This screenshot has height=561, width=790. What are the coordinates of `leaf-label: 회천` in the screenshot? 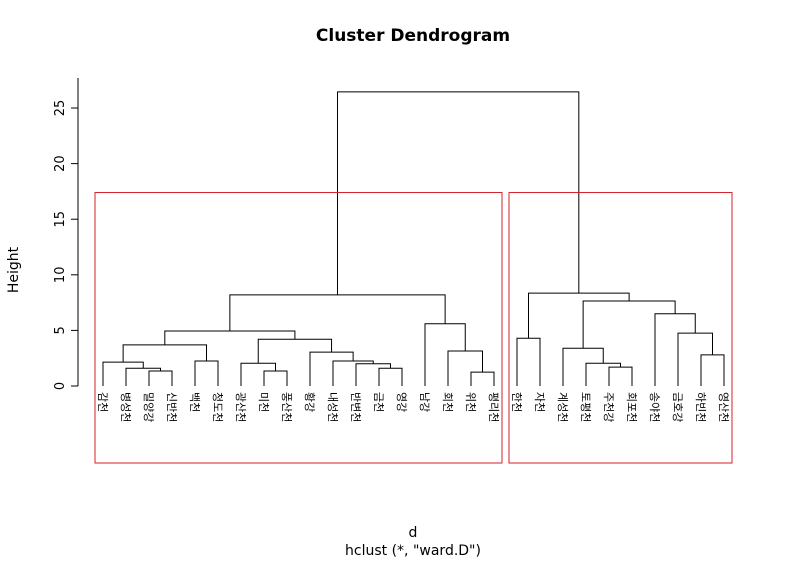 It's located at (448, 402).